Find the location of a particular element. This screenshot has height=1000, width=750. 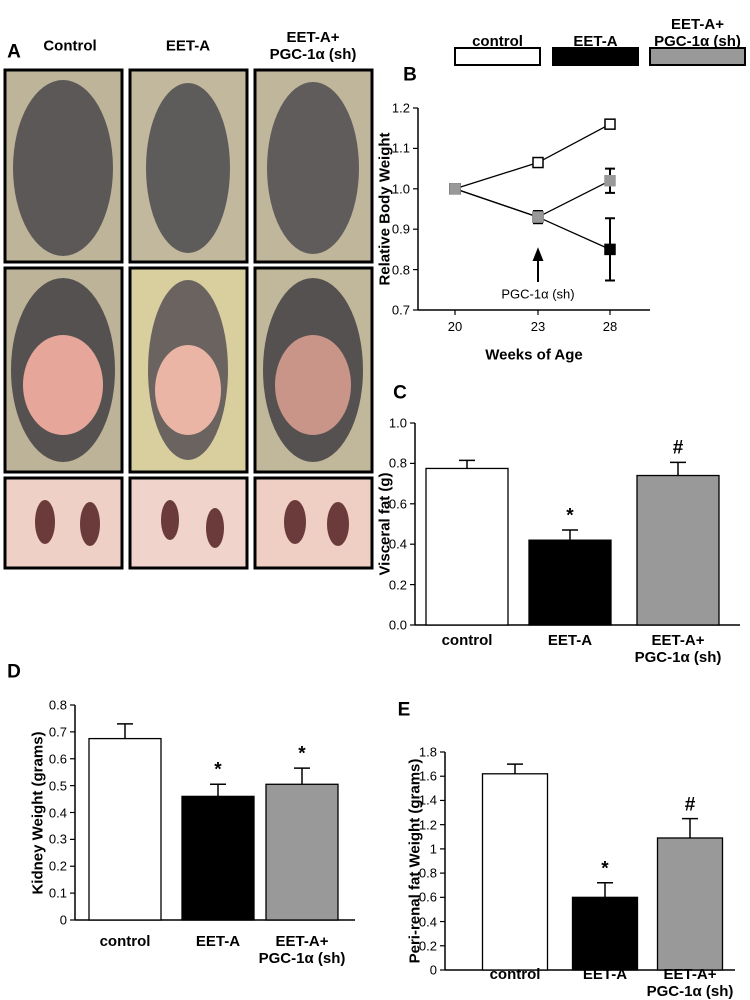

significance-label: # is located at coordinates (678, 448).